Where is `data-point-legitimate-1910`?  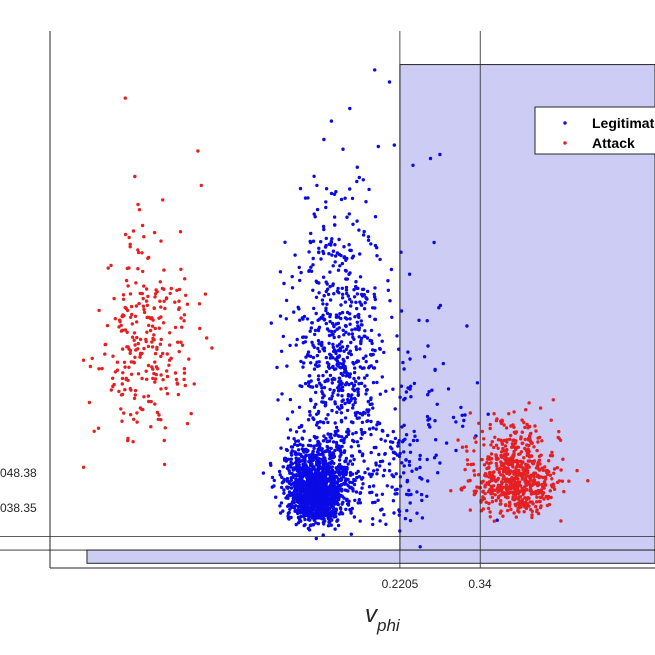
data-point-legitimate-1910 is located at coordinates (357, 294).